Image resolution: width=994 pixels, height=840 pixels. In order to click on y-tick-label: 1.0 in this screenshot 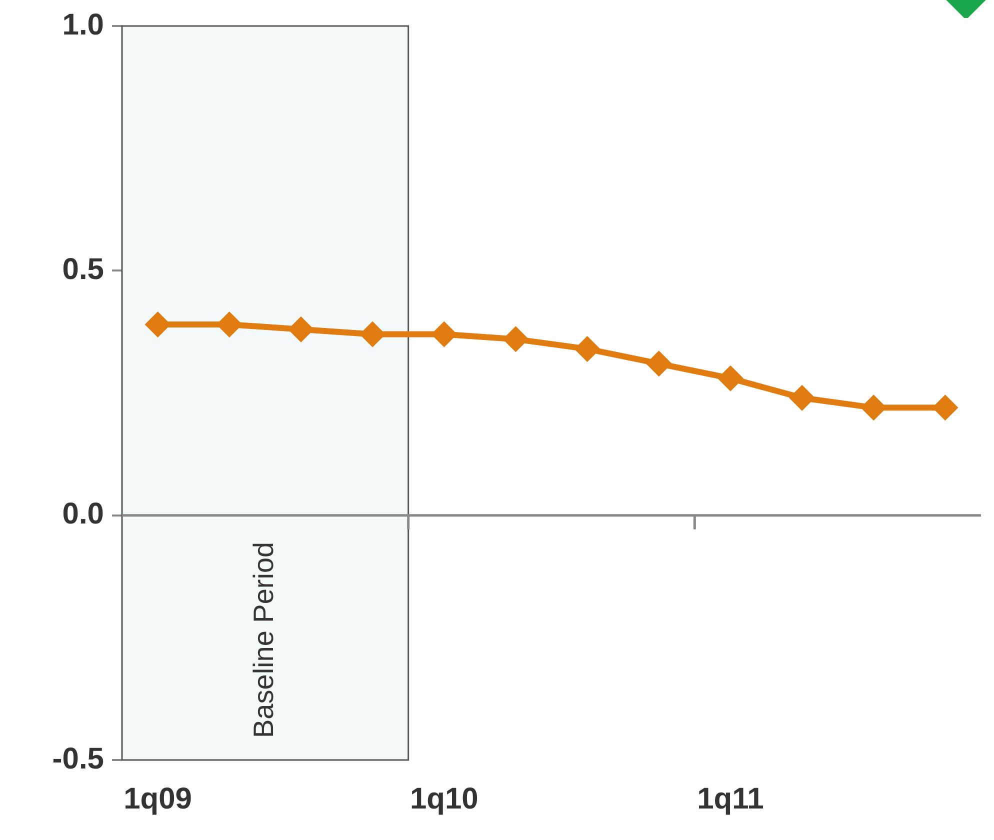, I will do `click(83, 25)`.